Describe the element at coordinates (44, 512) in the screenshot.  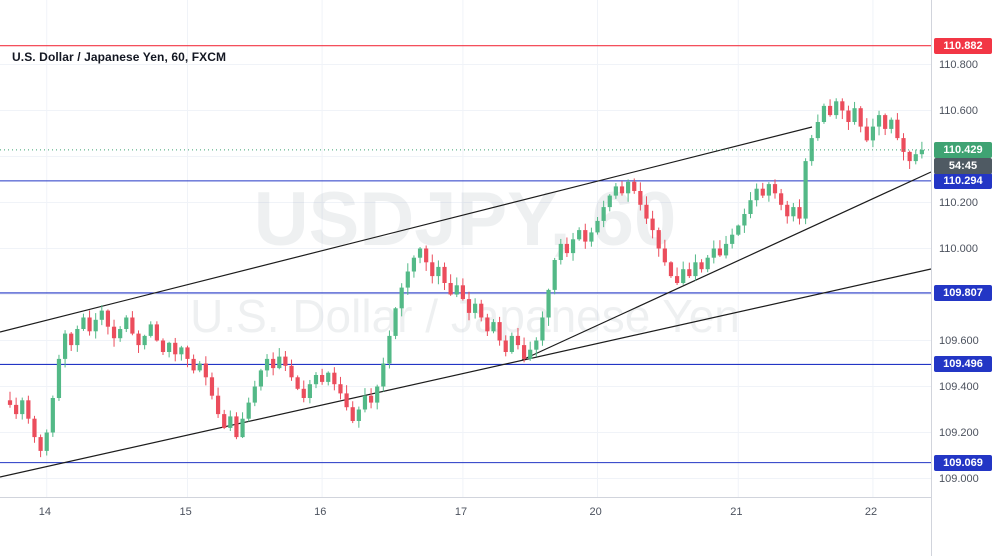
I see `time-tick-label: 14` at that location.